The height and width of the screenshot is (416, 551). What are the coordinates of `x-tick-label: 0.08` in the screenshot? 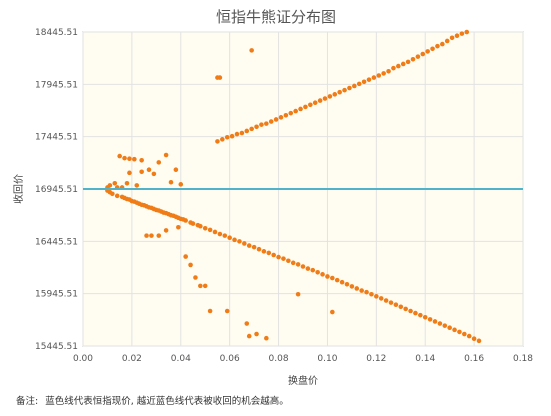 It's located at (279, 359).